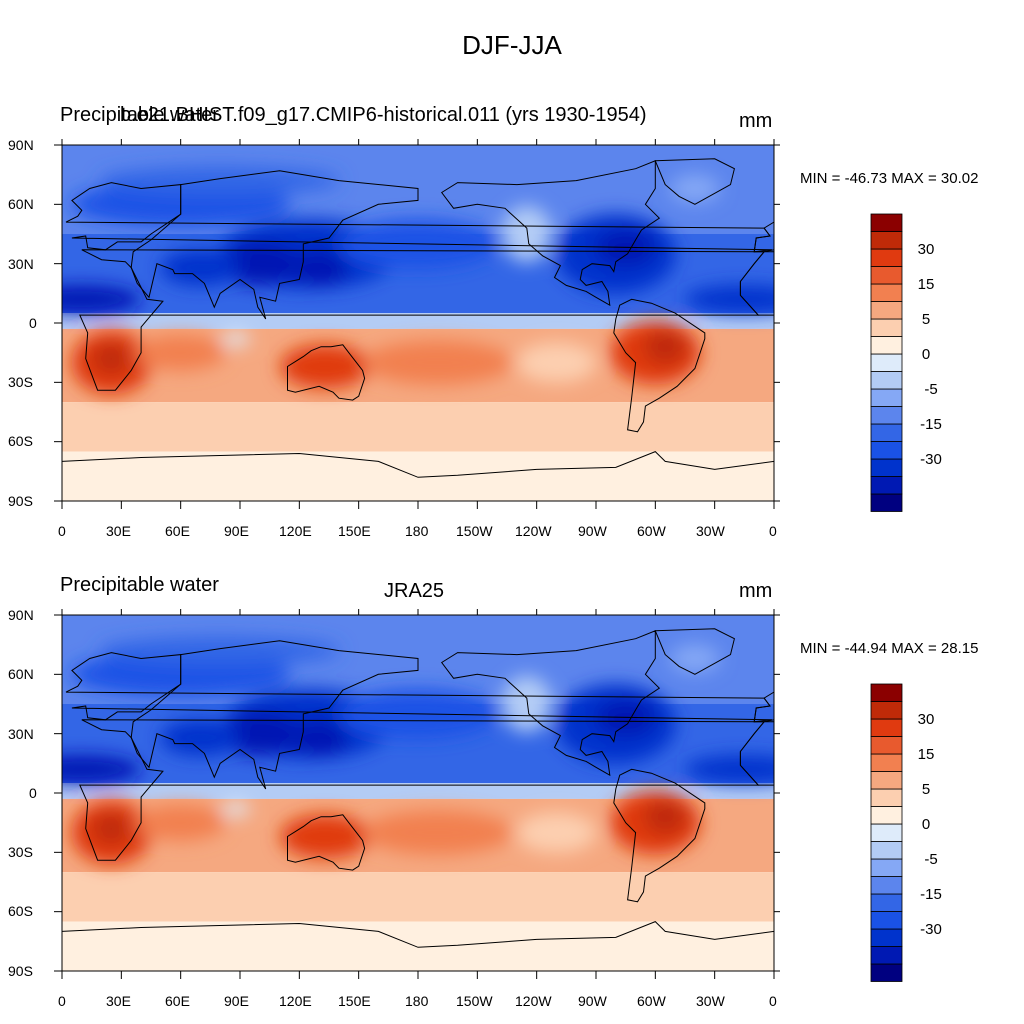 This screenshot has height=1024, width=1024. Describe the element at coordinates (926, 354) in the screenshot. I see `colorbar-label: 0` at that location.